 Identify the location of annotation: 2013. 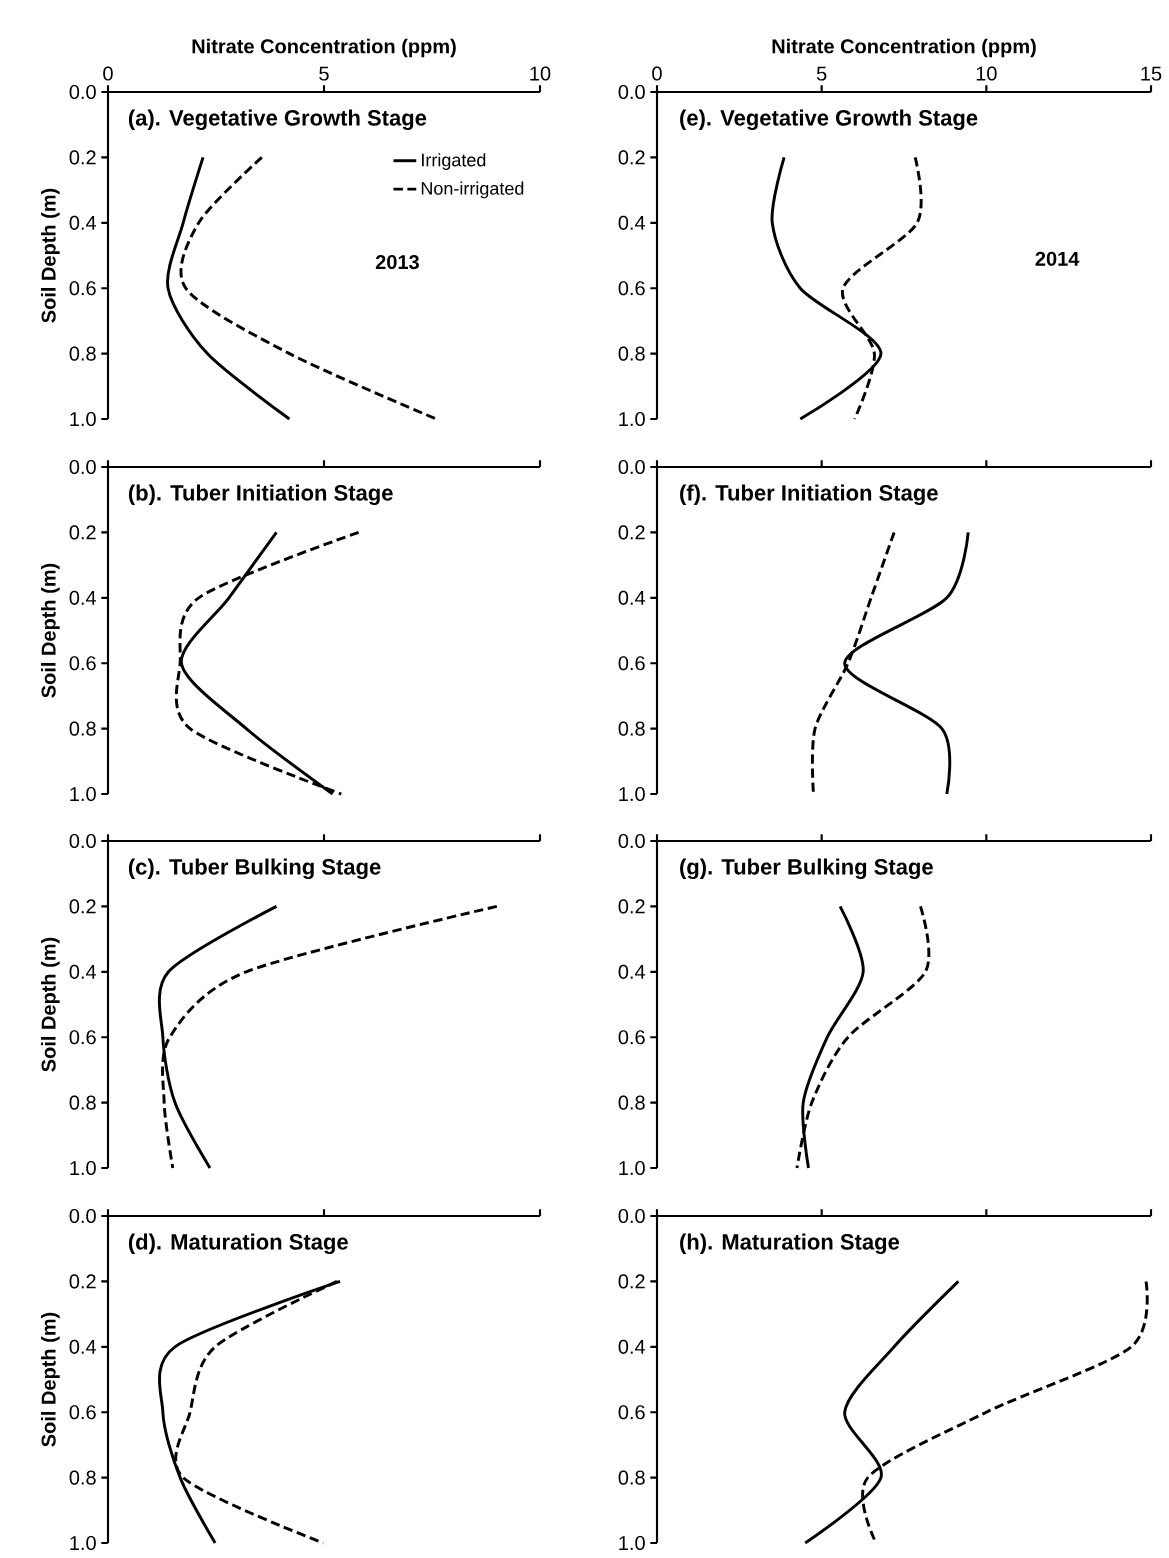
(397, 262).